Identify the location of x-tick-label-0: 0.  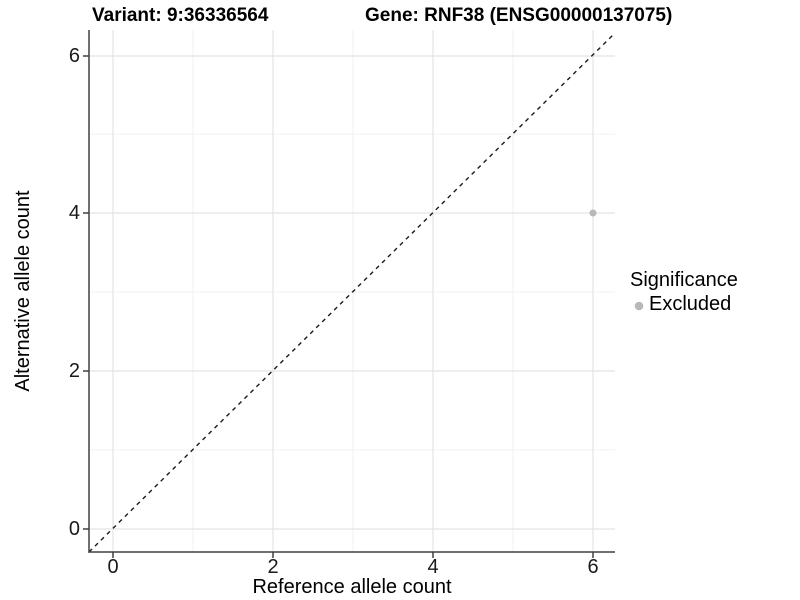
(113, 567).